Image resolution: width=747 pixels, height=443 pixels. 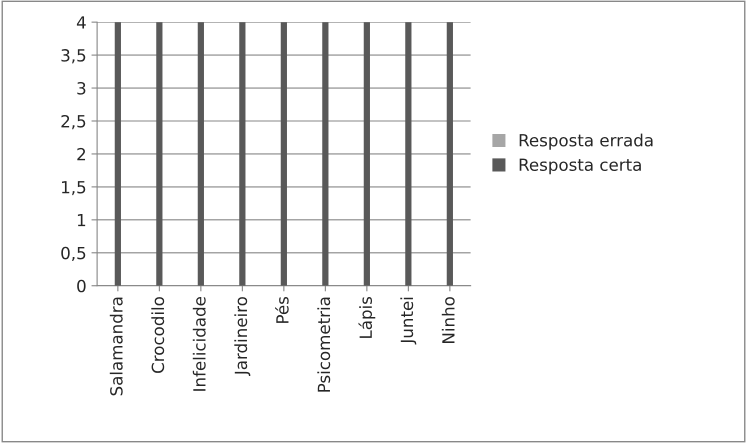 I want to click on x-tick-label: Infelicidade, so click(x=199, y=344).